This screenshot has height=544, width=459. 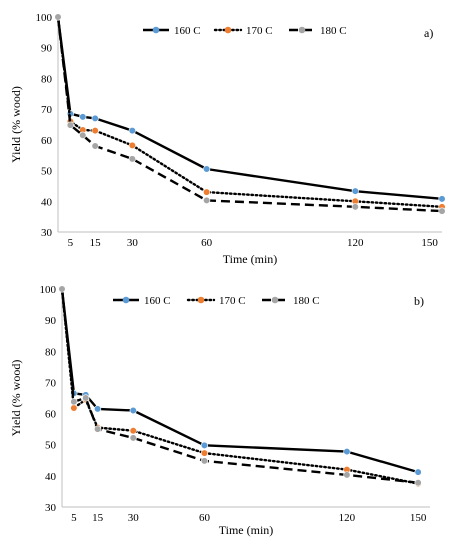 What do you see at coordinates (419, 301) in the screenshot?
I see `panel-label: b)` at bounding box center [419, 301].